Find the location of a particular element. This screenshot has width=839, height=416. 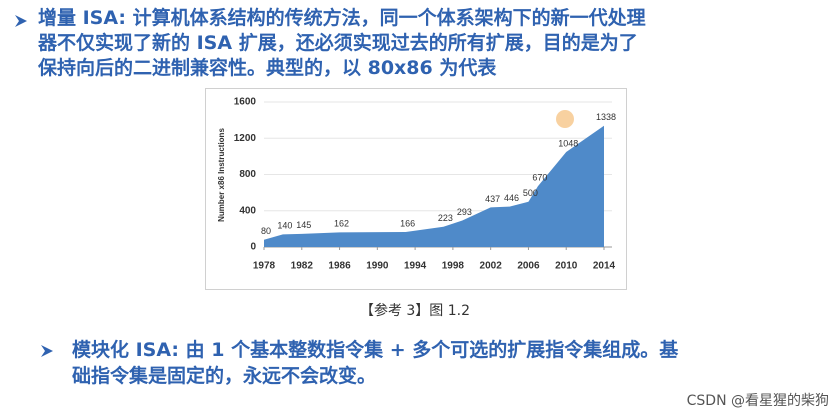

x-tick-label: 2006 is located at coordinates (528, 266).